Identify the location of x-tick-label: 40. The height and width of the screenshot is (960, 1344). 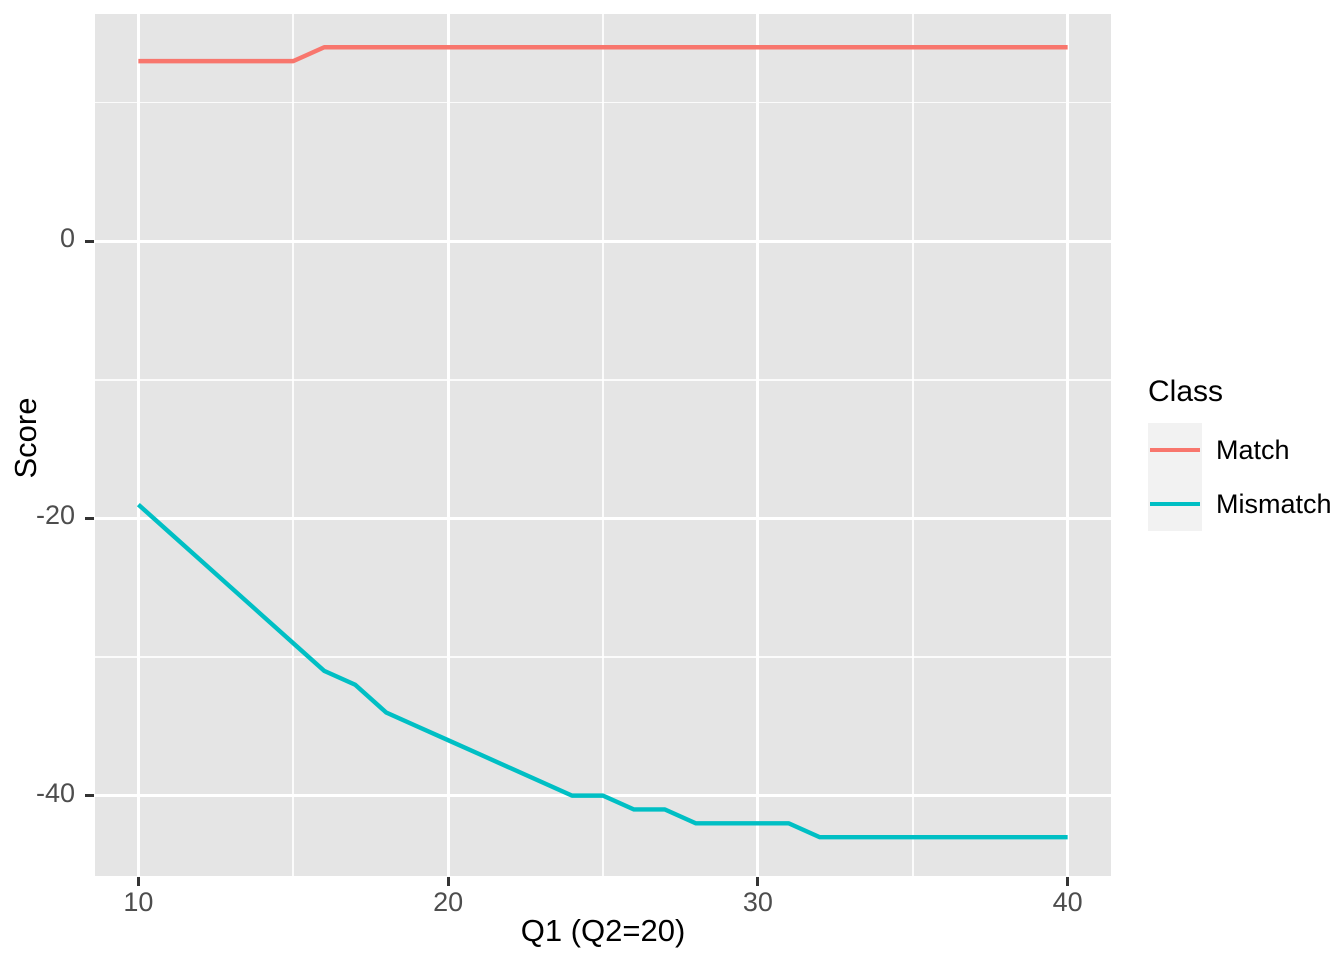
(1067, 902).